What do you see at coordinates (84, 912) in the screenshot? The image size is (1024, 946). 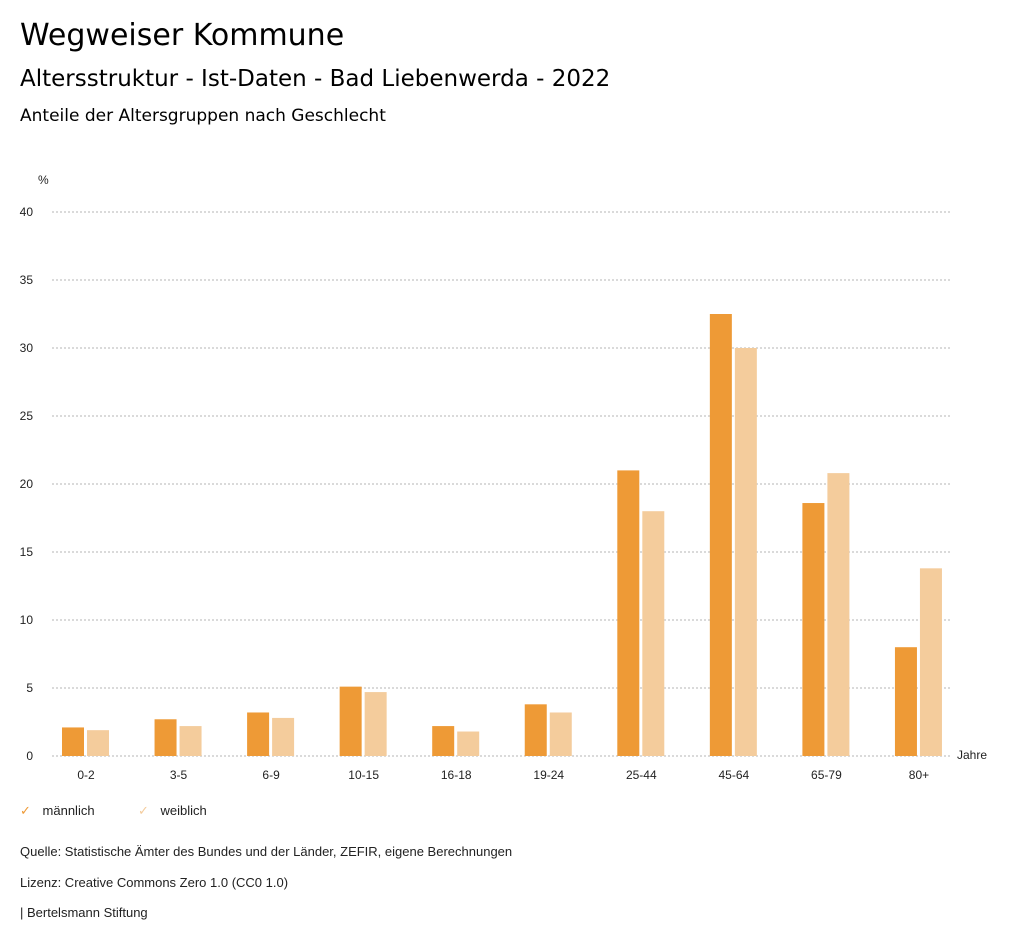 I see `brand-note: | Bertelsmann Stiftung` at bounding box center [84, 912].